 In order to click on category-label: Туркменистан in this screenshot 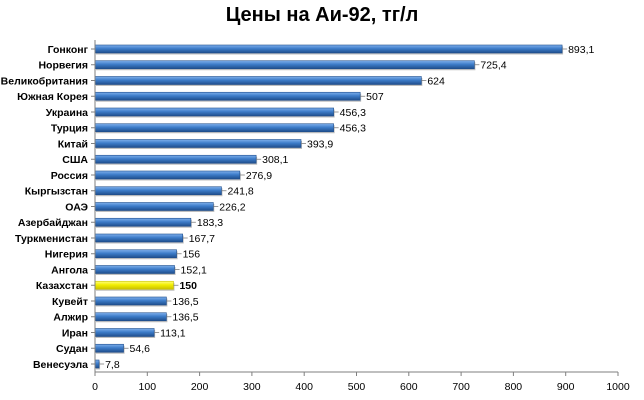, I will do `click(51, 239)`.